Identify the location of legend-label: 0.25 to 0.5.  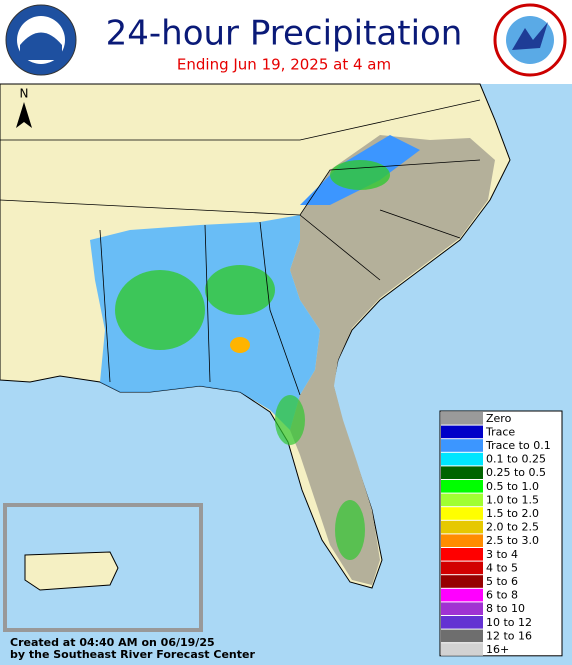
(516, 472).